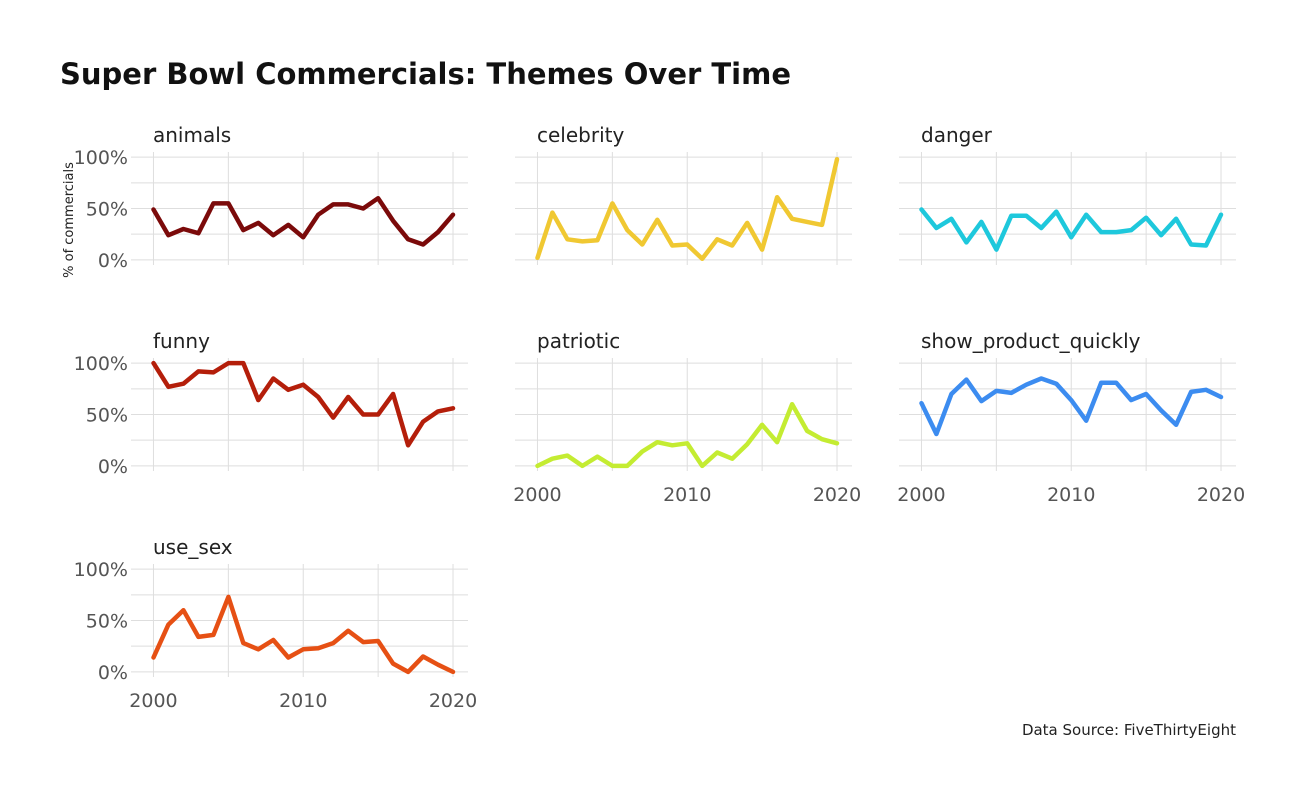 The height and width of the screenshot is (800, 1296). Describe the element at coordinates (1071, 229) in the screenshot. I see `series-line-danger` at that location.